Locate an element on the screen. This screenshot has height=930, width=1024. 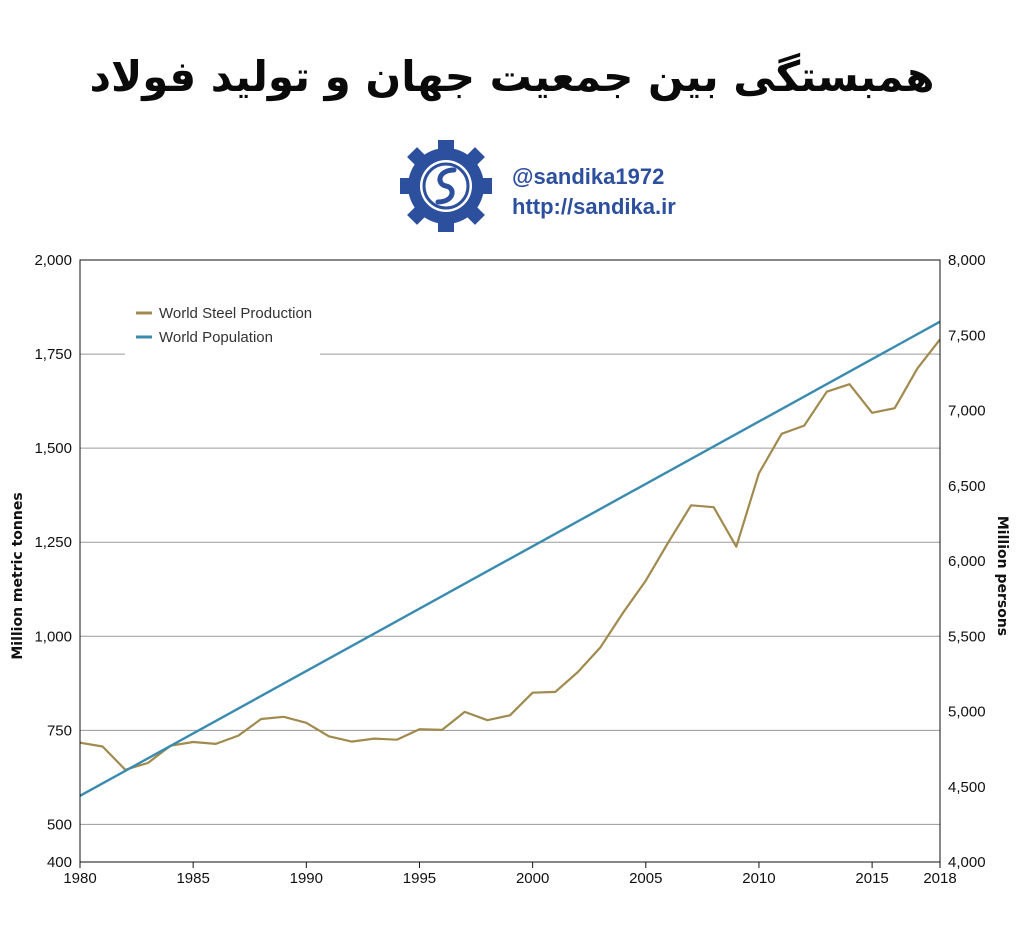
x-tick-label: 1980 is located at coordinates (79, 878).